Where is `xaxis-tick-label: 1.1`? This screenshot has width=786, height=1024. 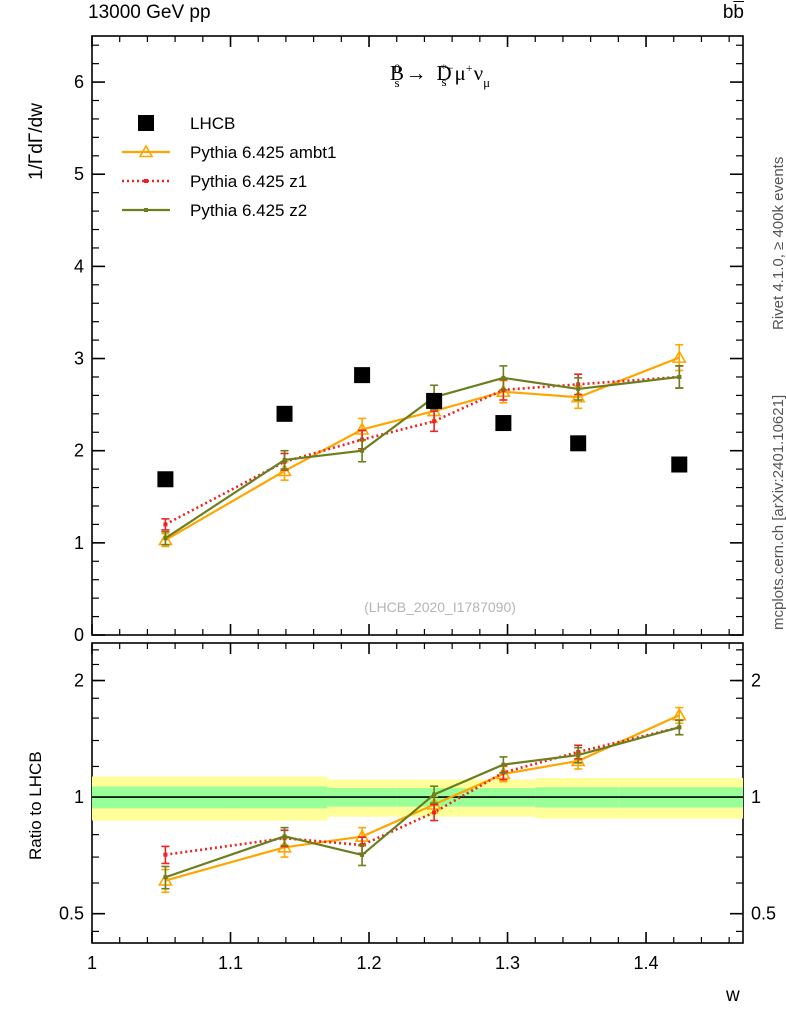 xaxis-tick-label: 1.1 is located at coordinates (230, 963).